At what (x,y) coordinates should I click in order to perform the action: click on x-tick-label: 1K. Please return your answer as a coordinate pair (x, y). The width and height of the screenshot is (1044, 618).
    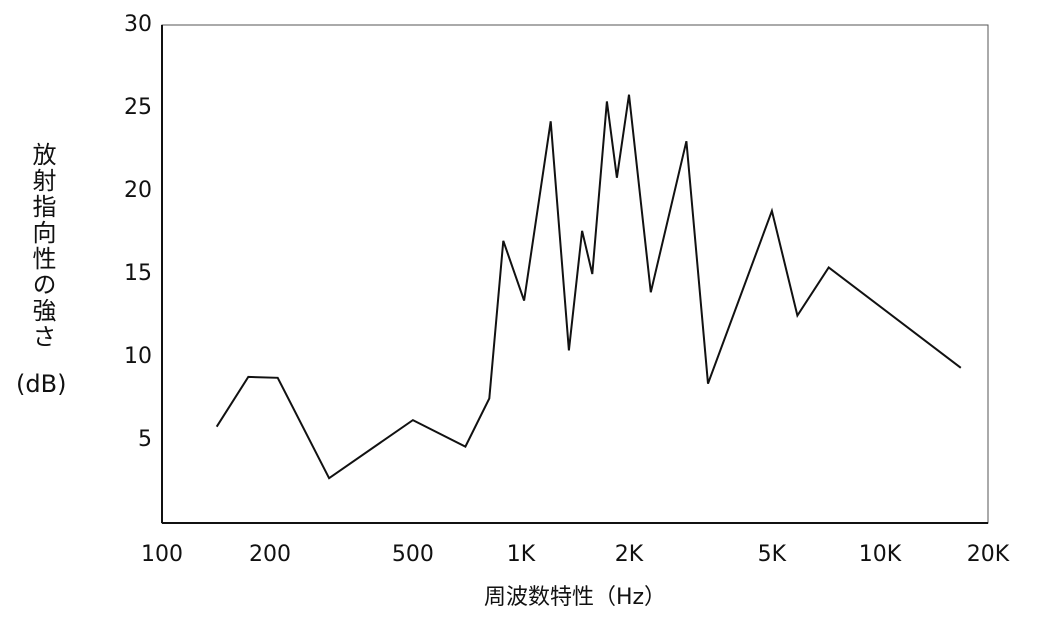
    Looking at the image, I should click on (521, 554).